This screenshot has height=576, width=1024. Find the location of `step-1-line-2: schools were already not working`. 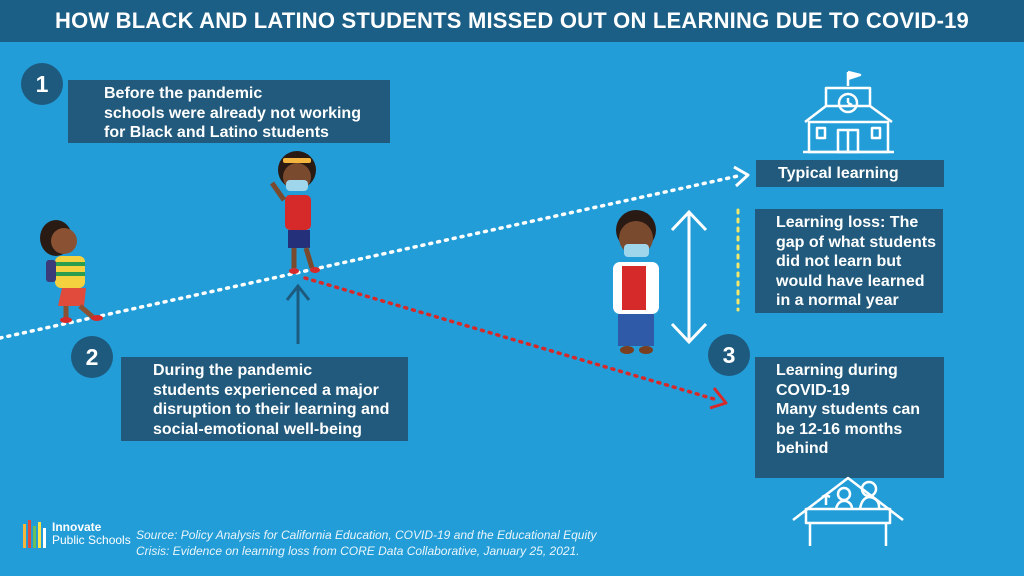

step-1-line-2: schools were already not working is located at coordinates (232, 113).